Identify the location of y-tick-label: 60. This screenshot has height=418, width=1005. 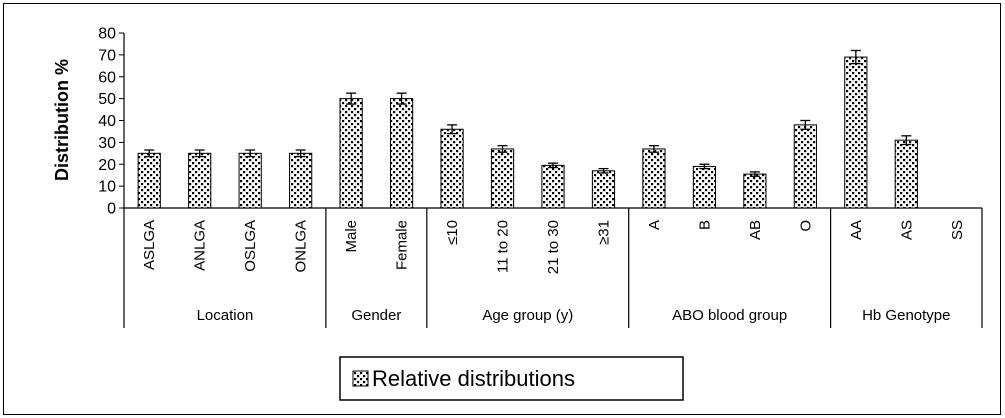
(107, 77).